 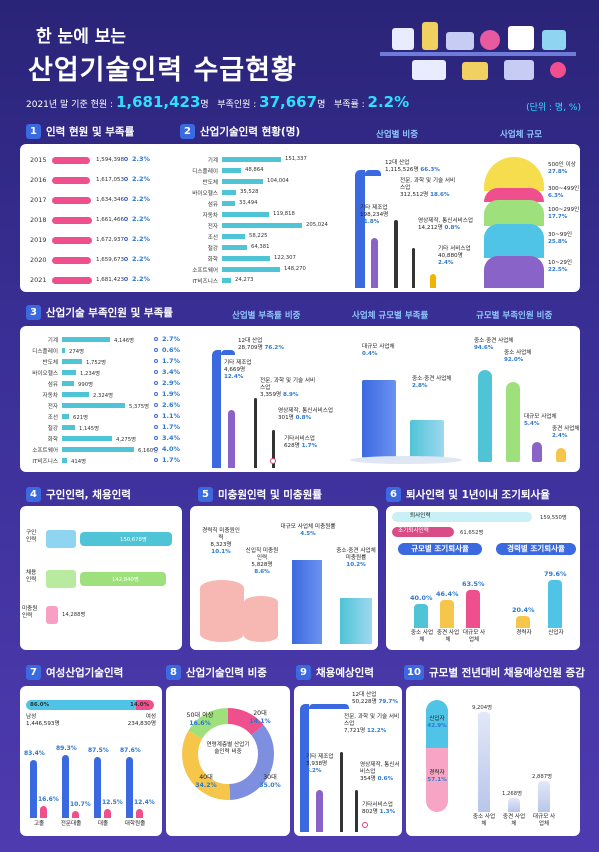 I want to click on s2-size-2-pct: 17.7%, so click(x=558, y=216).